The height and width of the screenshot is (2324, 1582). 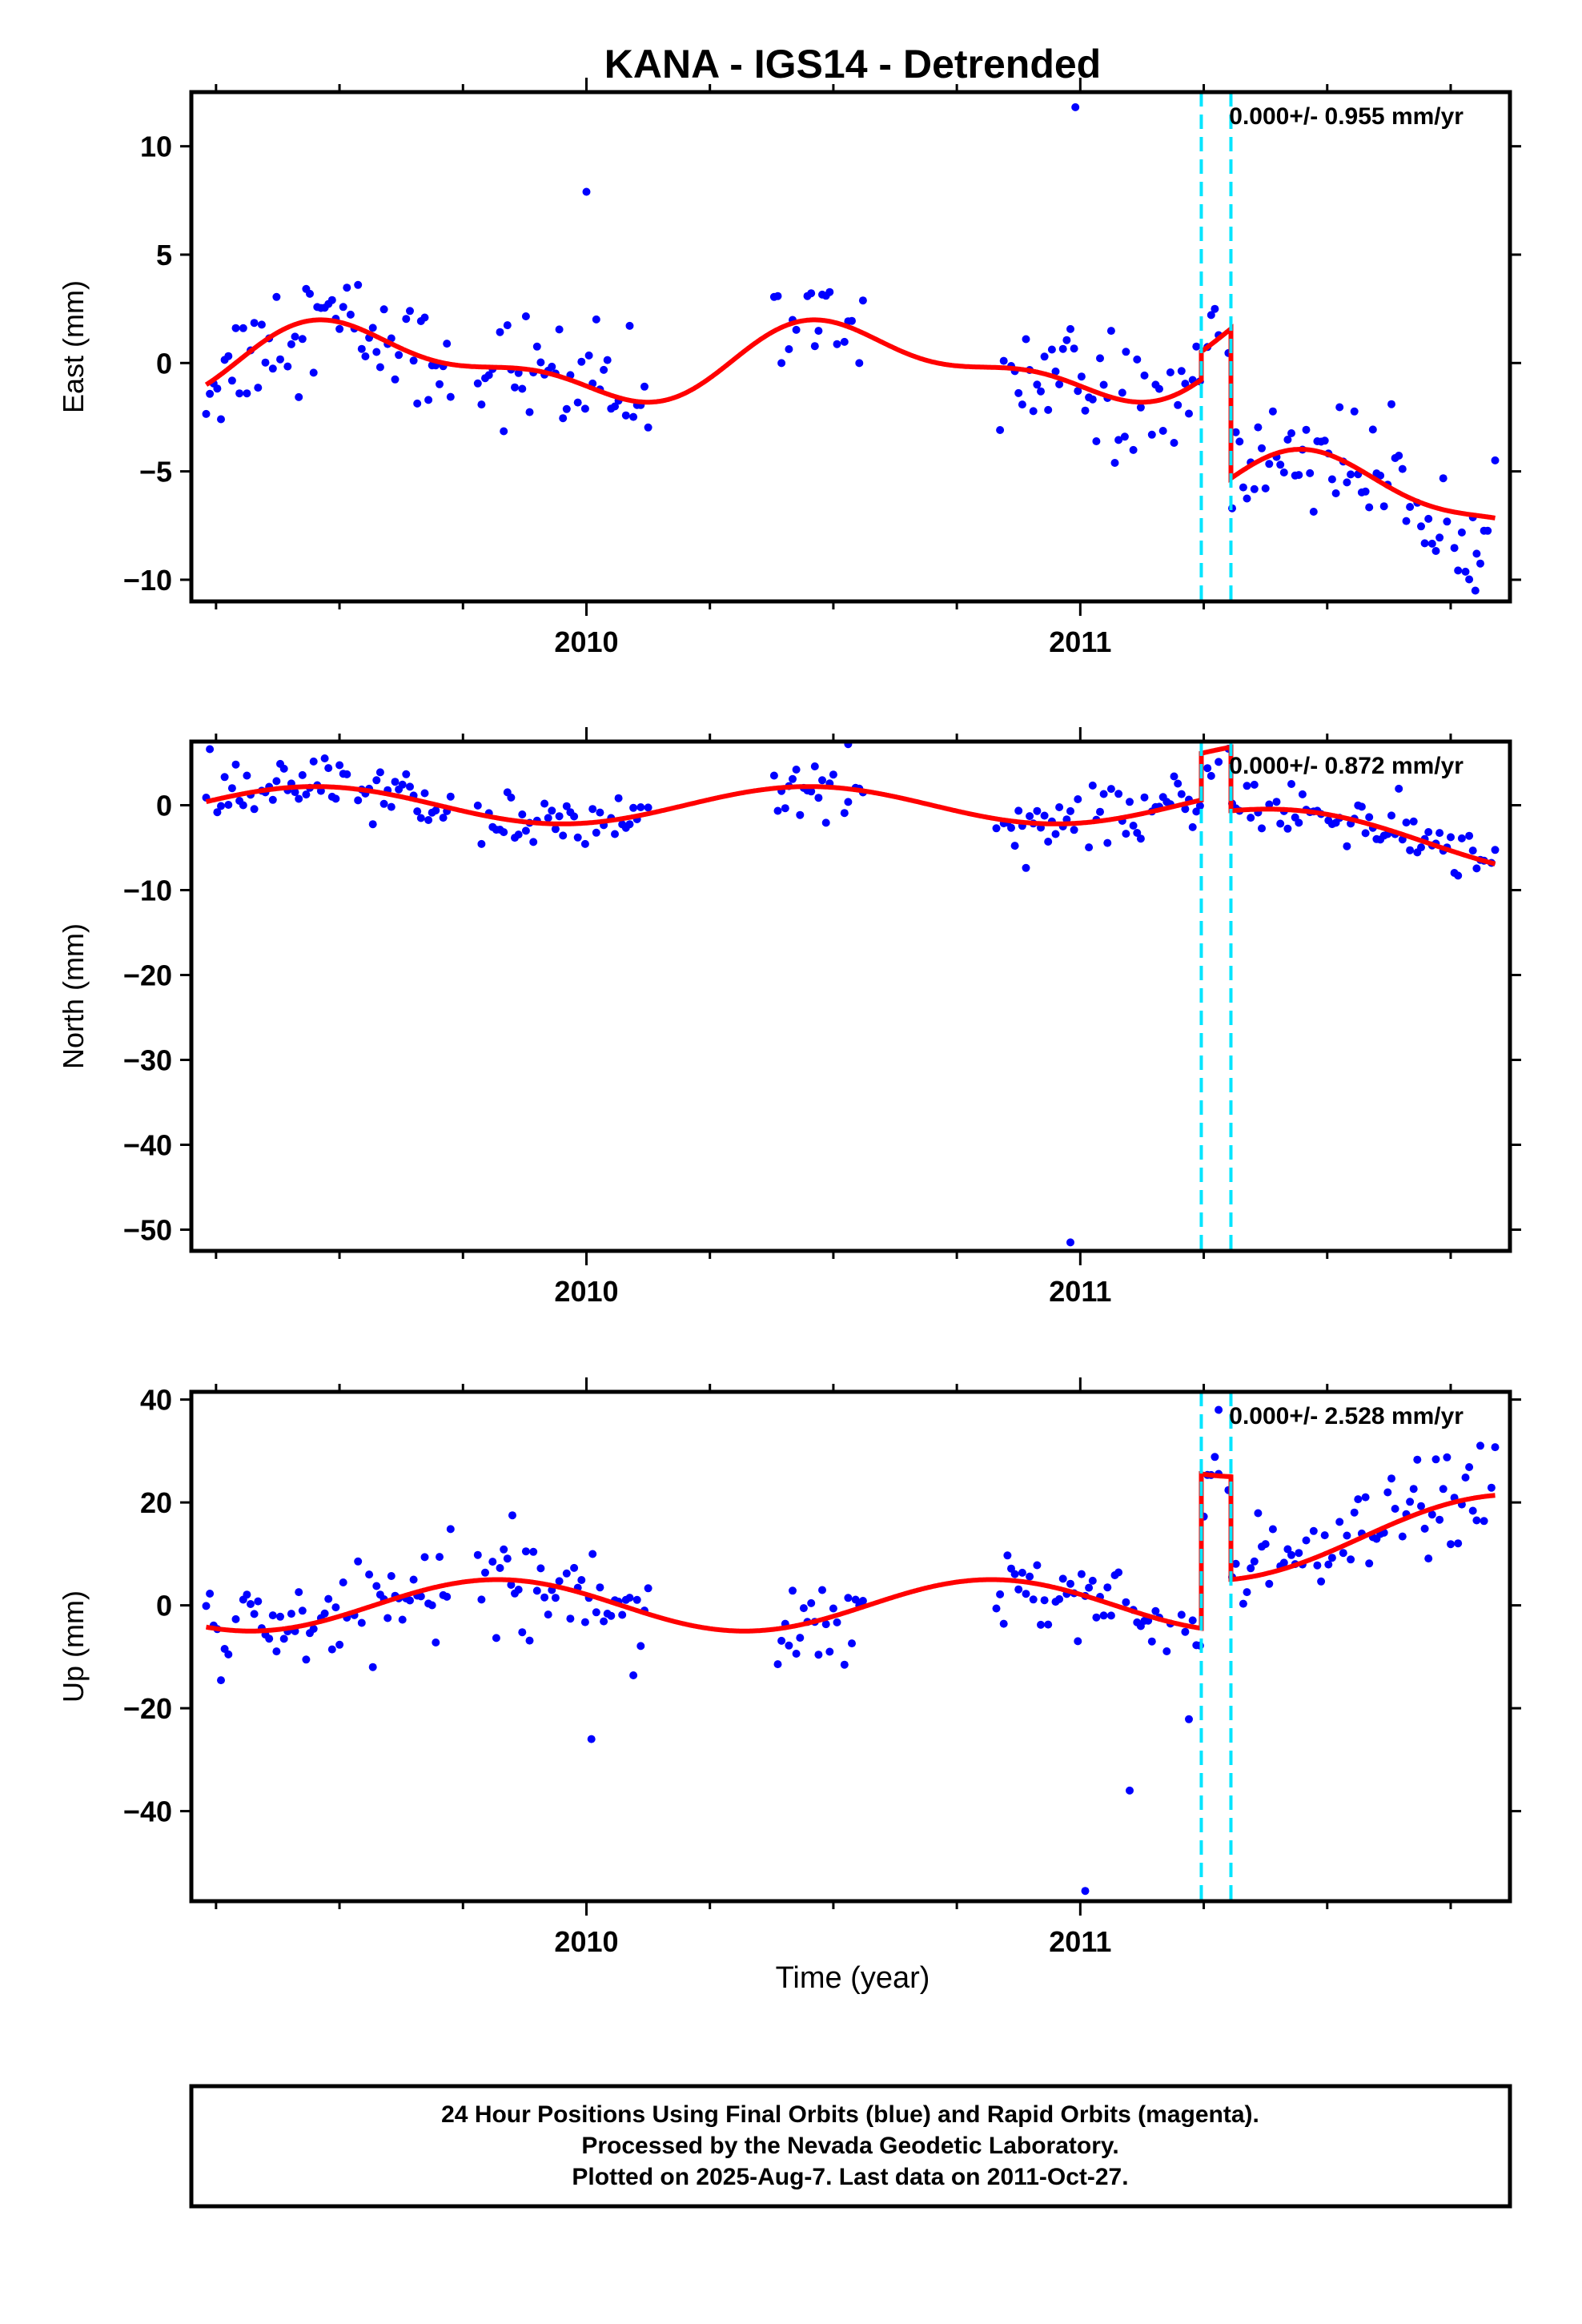 I want to click on model-line, so click(x=850, y=419).